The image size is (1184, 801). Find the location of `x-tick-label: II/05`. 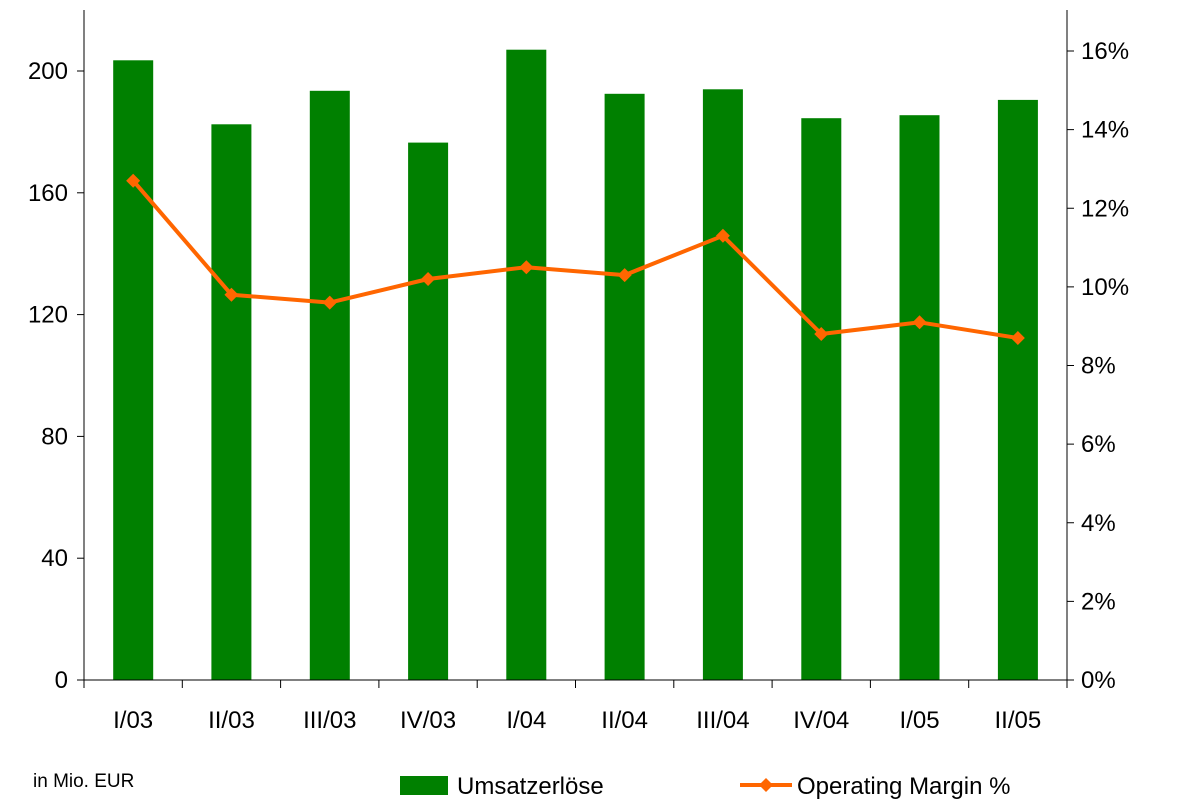

x-tick-label: II/05 is located at coordinates (1017, 720).